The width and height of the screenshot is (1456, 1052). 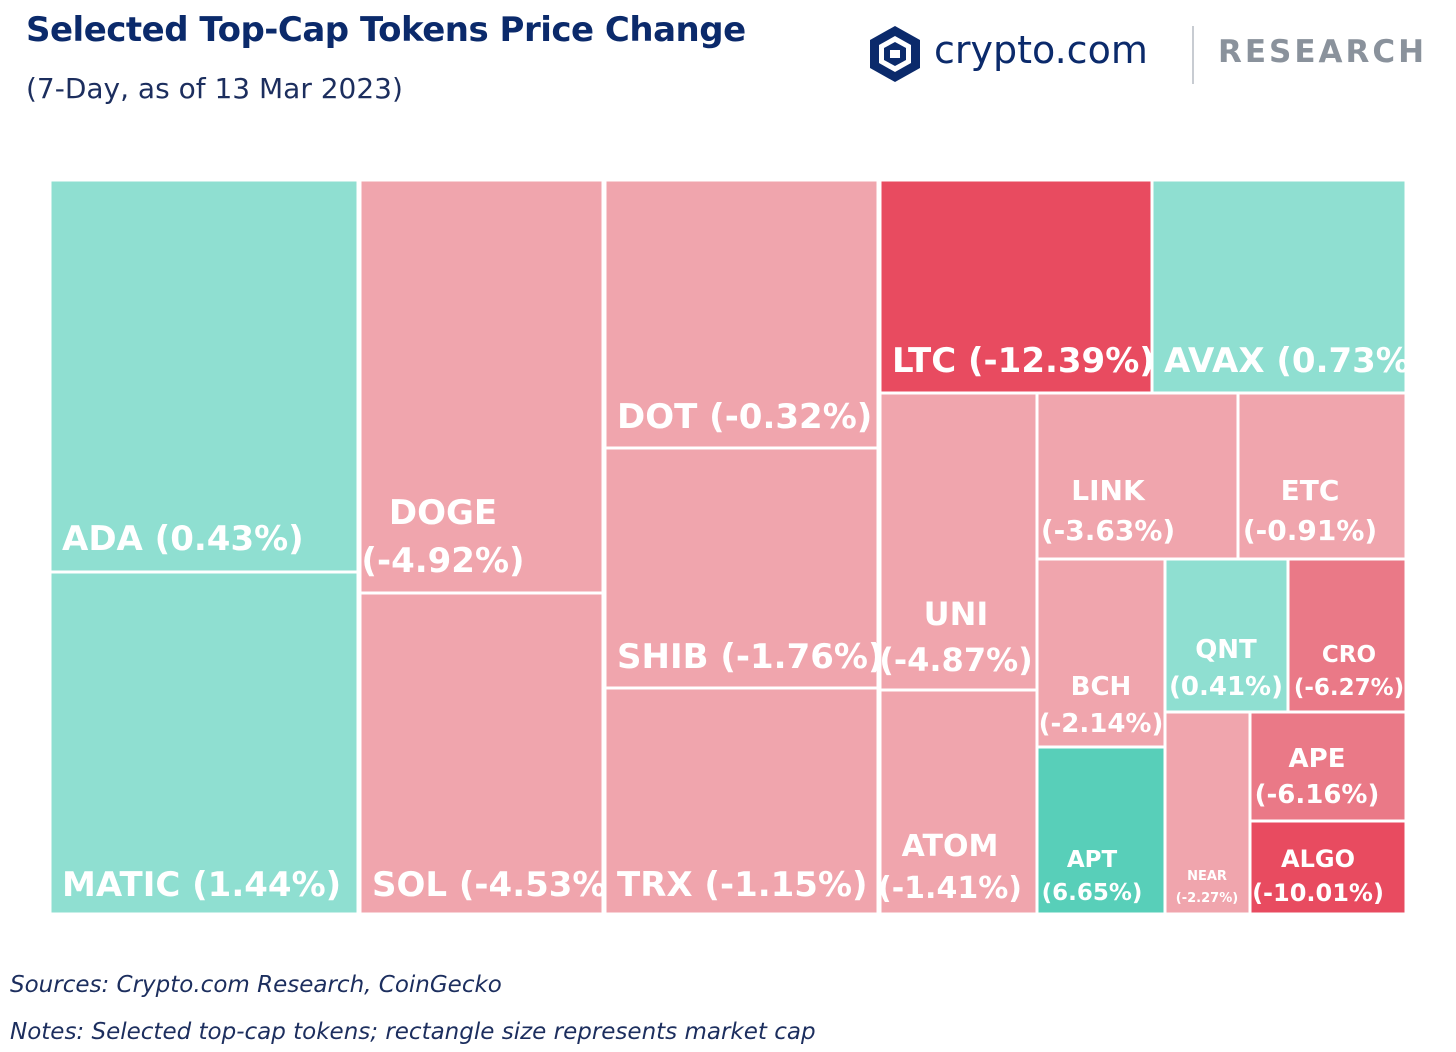 I want to click on label-sol: SOL (-4.53%), so click(x=497, y=885).